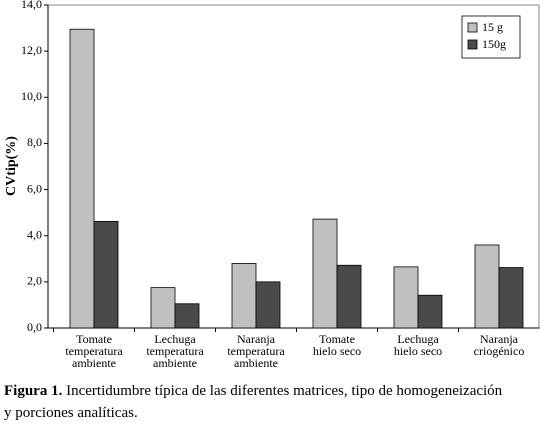 This screenshot has height=426, width=546. What do you see at coordinates (31, 5) in the screenshot?
I see `y-tick-label: 14,0` at bounding box center [31, 5].